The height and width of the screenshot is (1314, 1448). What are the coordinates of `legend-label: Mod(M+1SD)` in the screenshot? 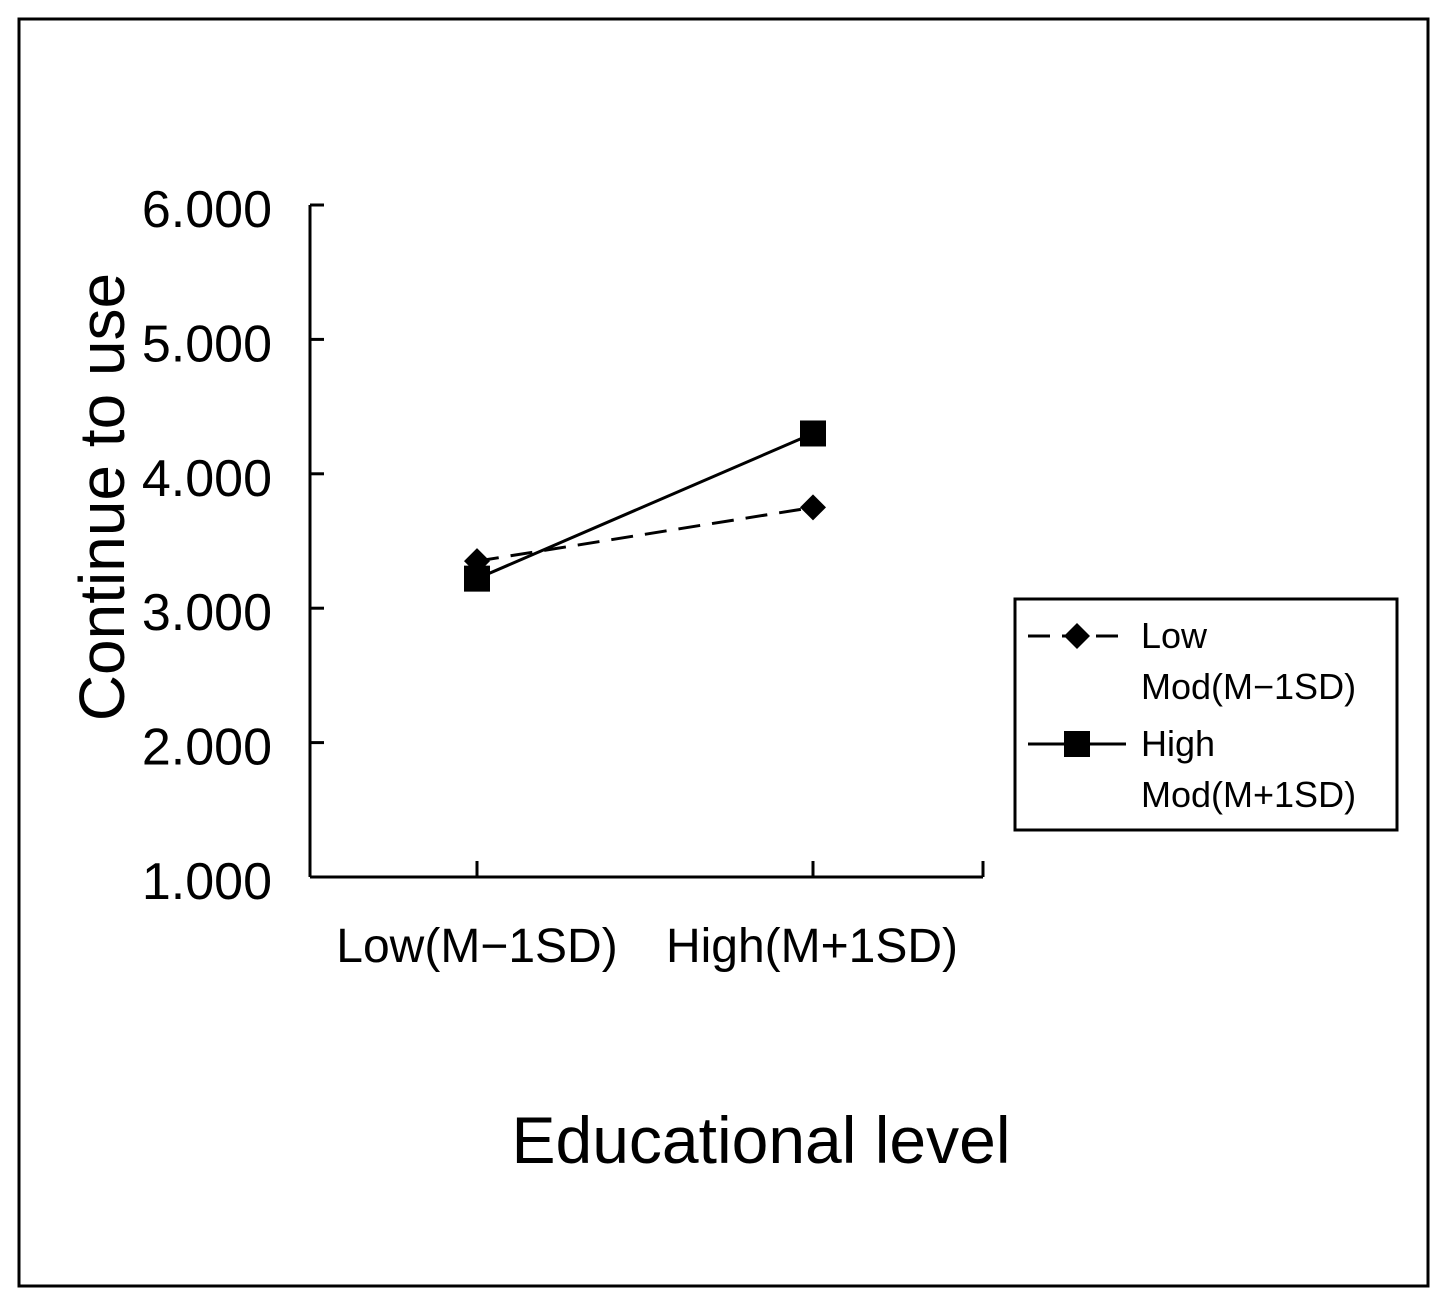 It's located at (1248, 794).